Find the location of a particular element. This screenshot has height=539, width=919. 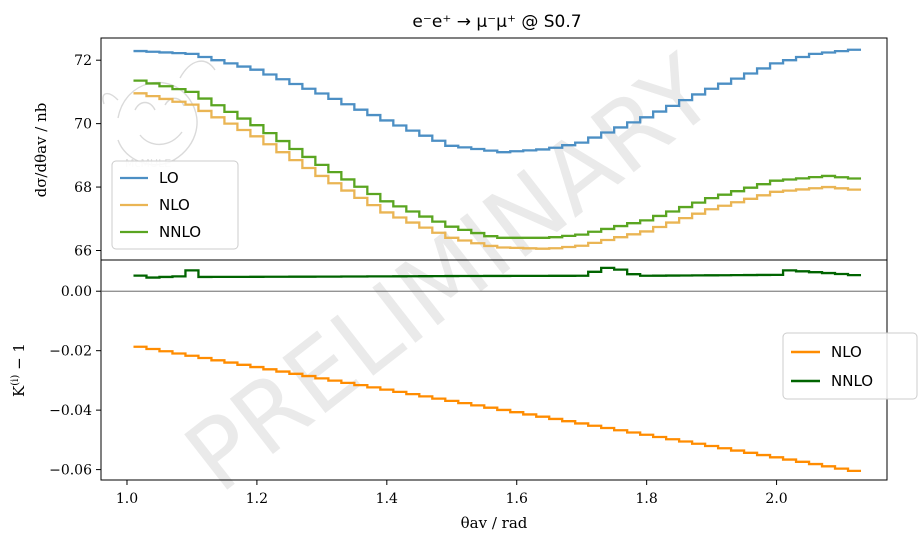

bottom-legend: NLO NNLO is located at coordinates (850, 366).